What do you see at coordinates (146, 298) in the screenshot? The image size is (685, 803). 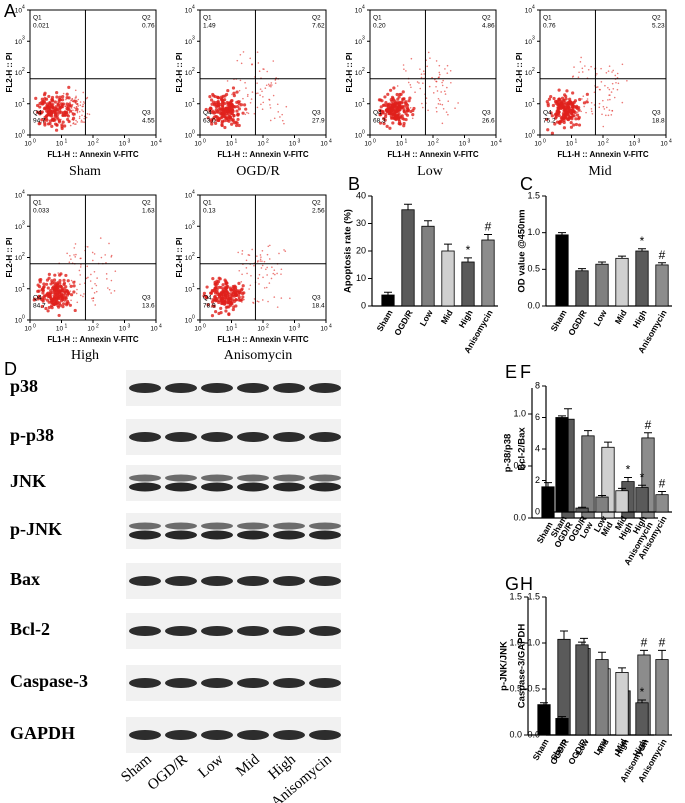 I see `quadrant-name: Q3` at bounding box center [146, 298].